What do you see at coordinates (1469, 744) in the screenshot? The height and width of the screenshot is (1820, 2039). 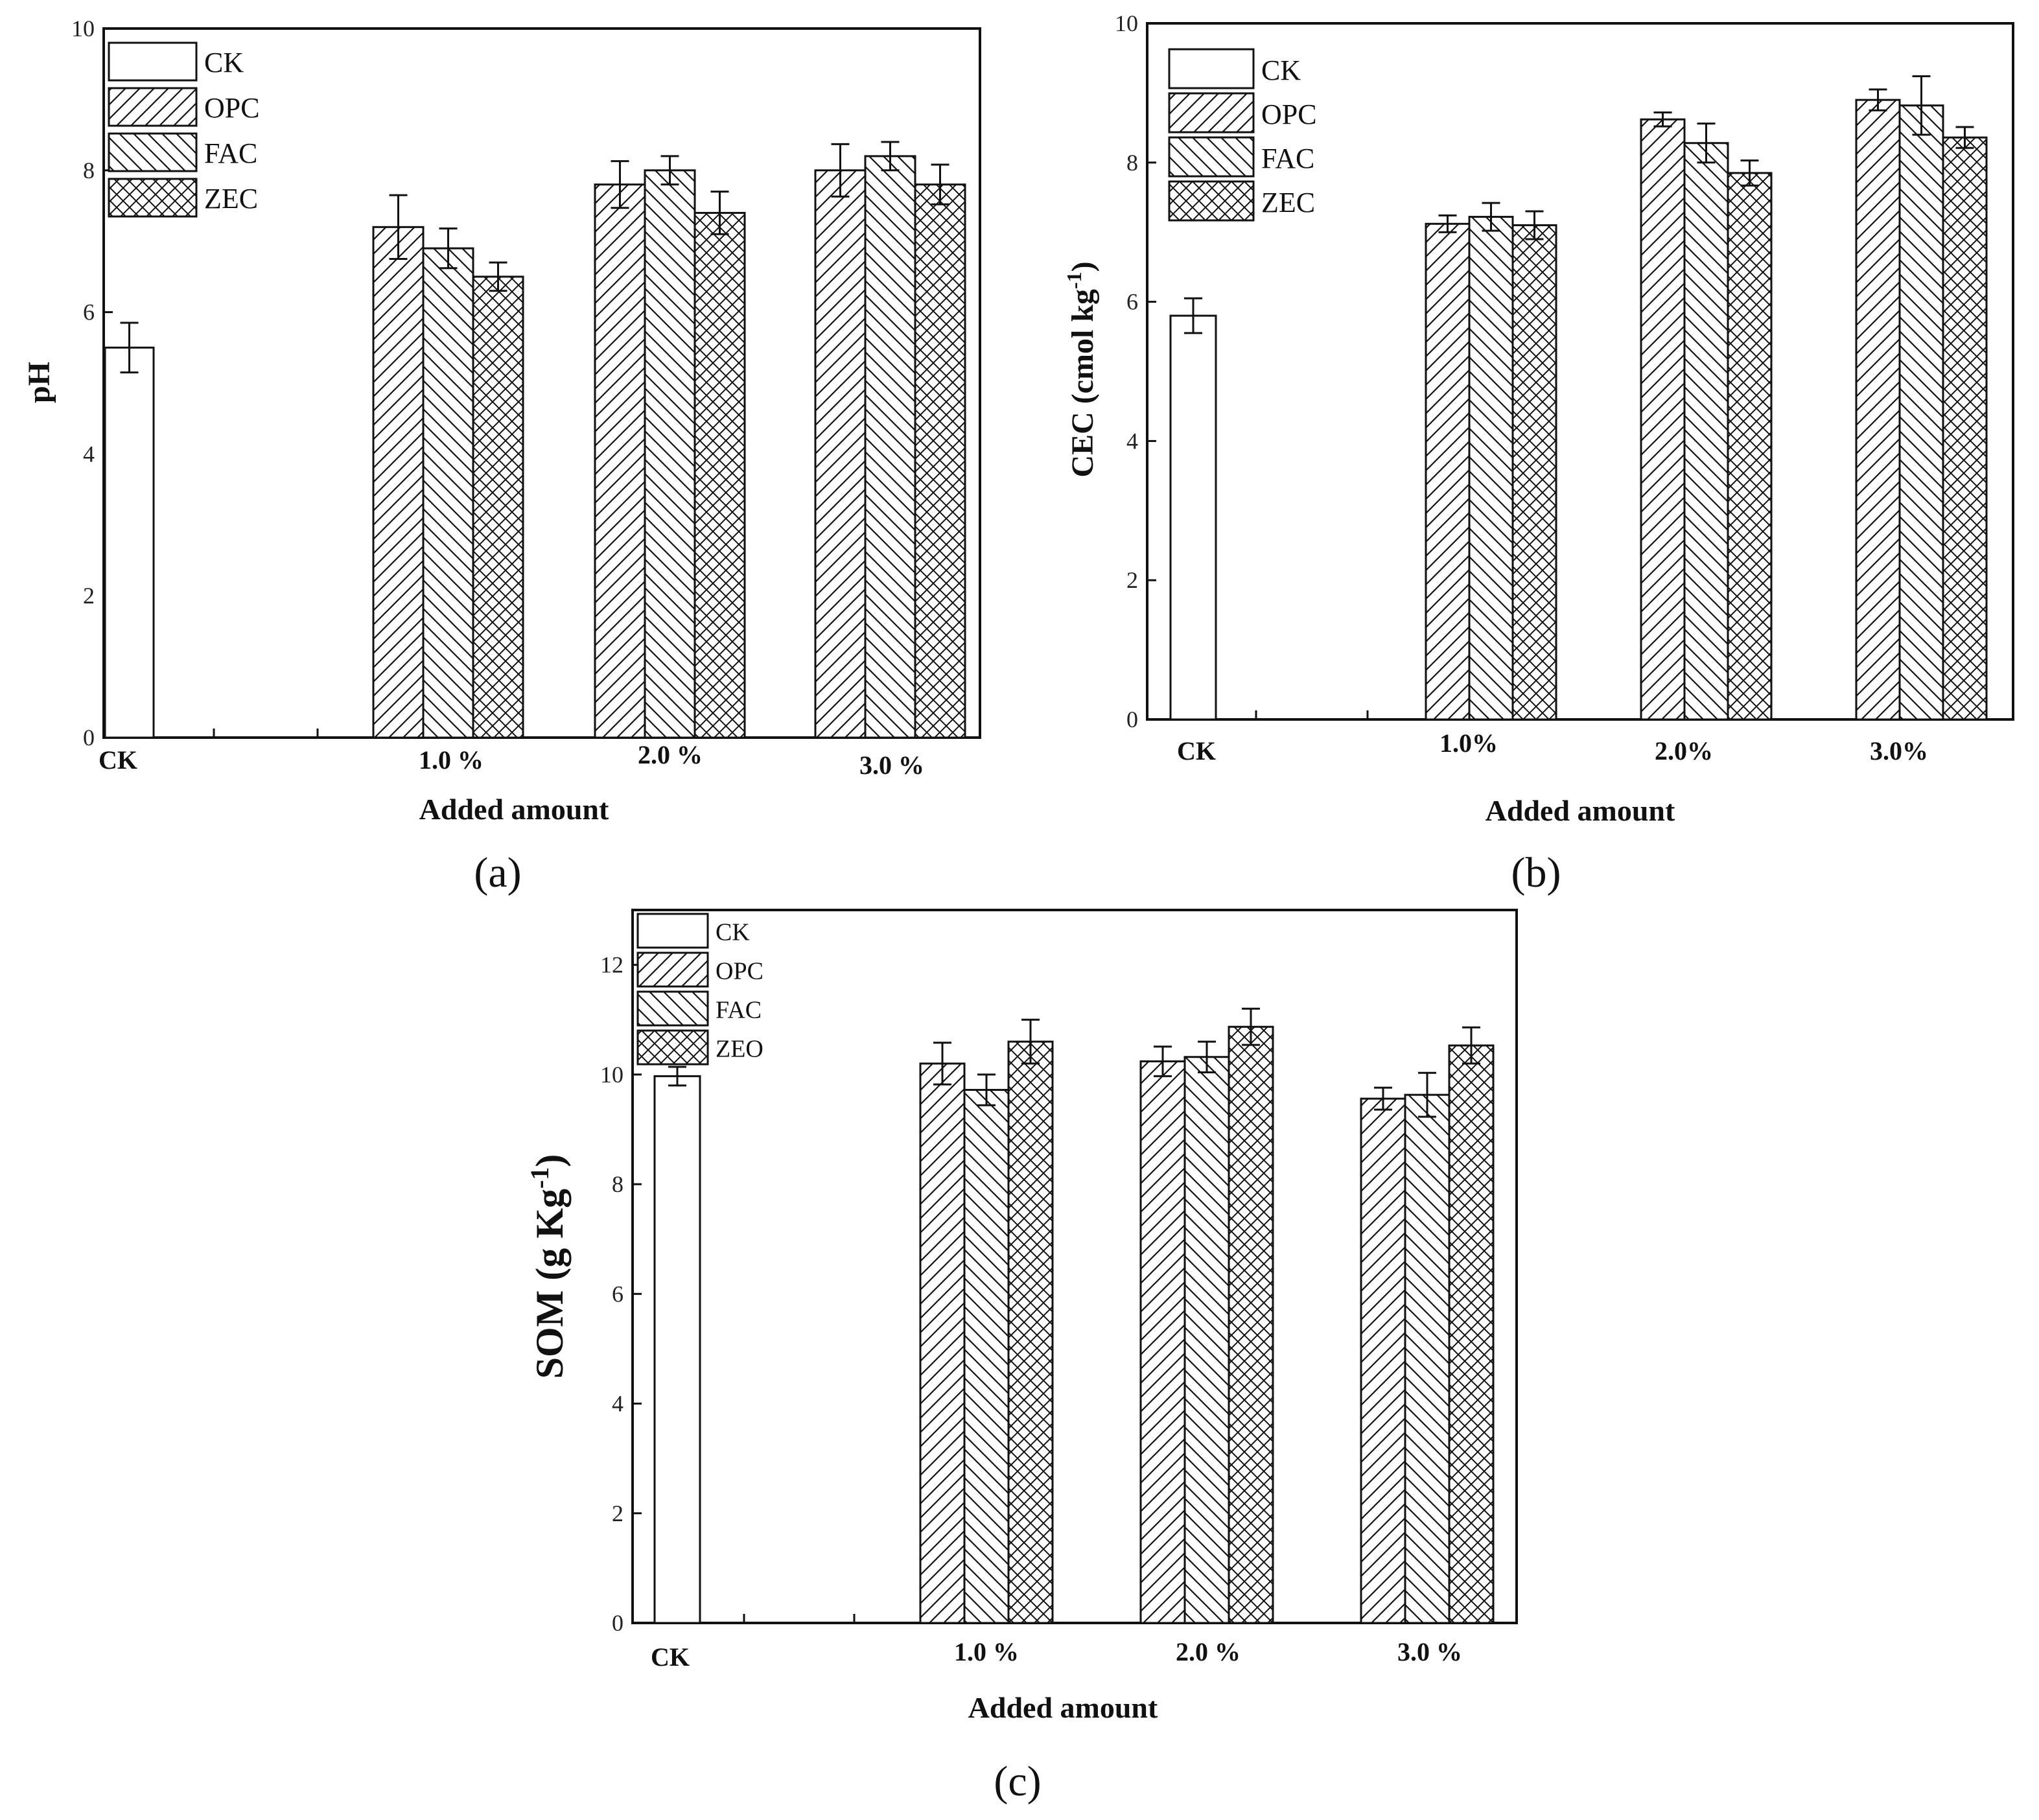 I see `x-tick-label: 1.0%` at bounding box center [1469, 744].